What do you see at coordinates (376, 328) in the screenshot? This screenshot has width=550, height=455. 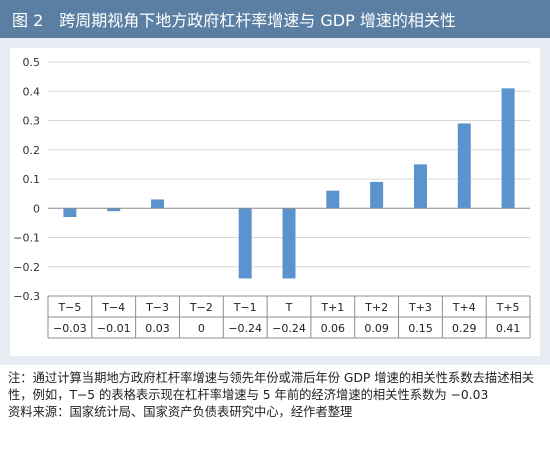 I see `data-label: 0.09` at bounding box center [376, 328].